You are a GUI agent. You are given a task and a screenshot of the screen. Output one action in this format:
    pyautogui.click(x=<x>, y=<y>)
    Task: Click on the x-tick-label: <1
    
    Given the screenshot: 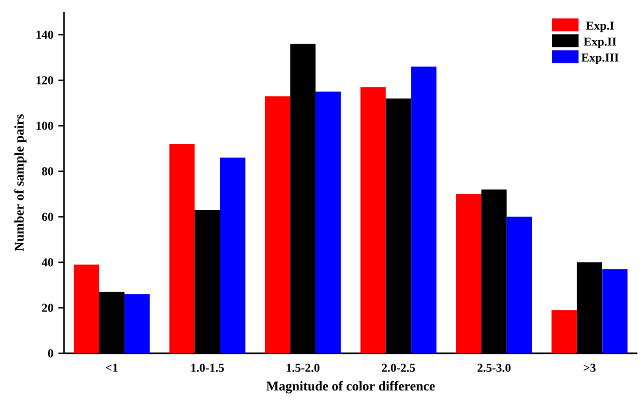 What is the action you would take?
    pyautogui.click(x=112, y=368)
    